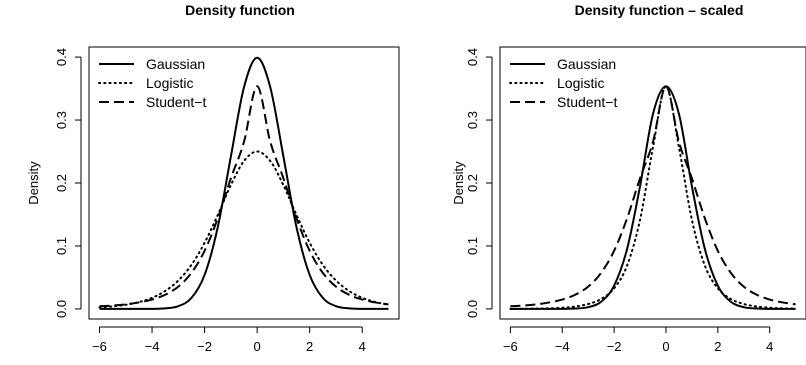  I want to click on chart-title: Density function – scaled, so click(659, 10).